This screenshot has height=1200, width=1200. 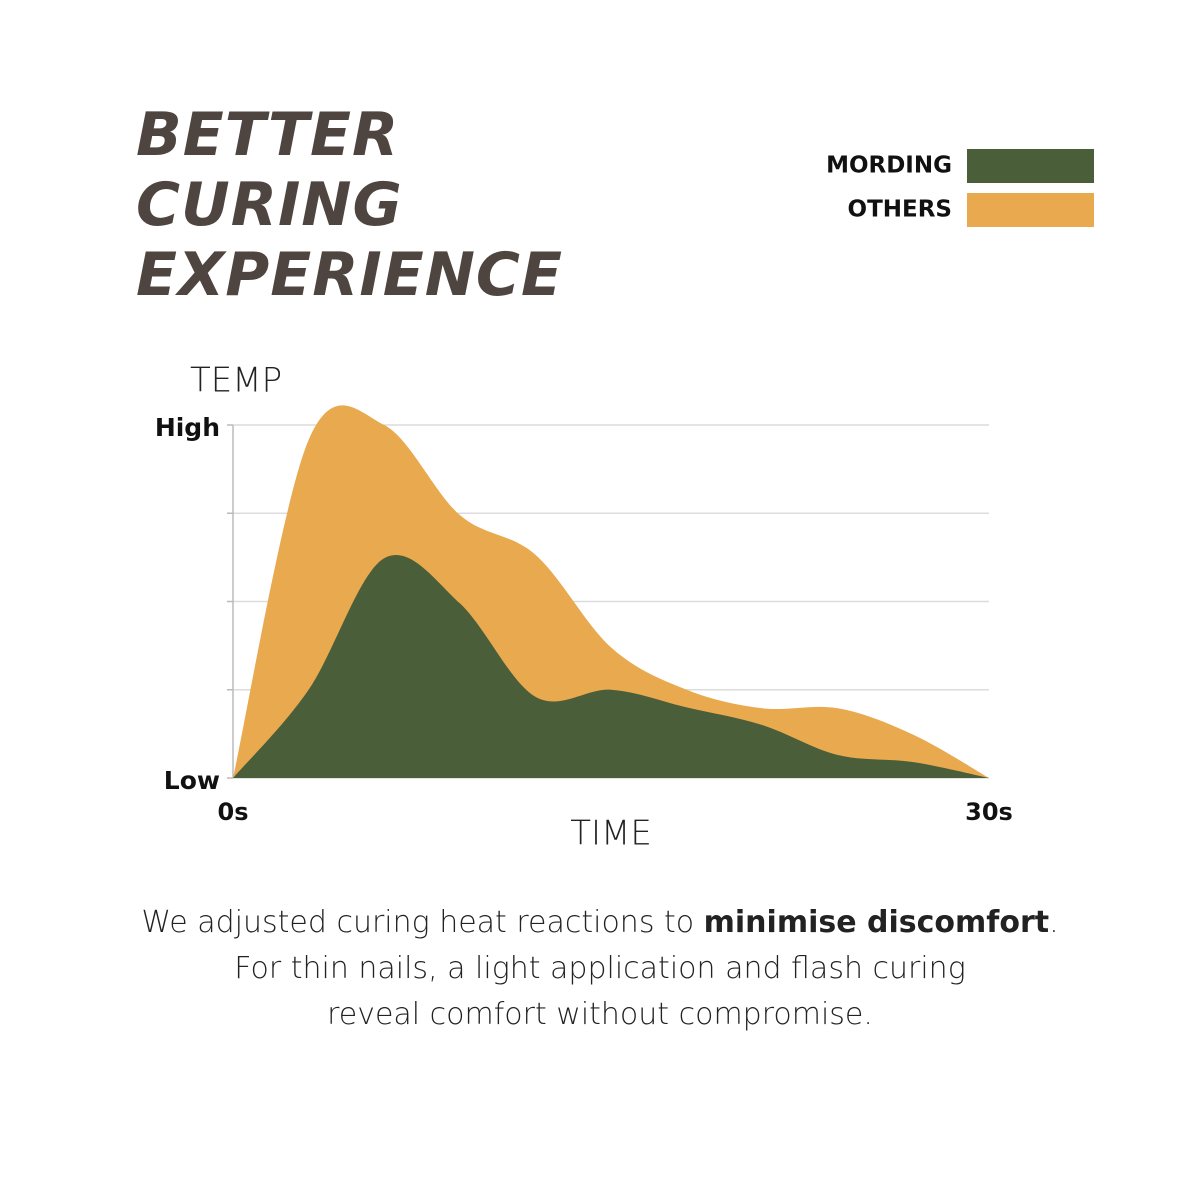 I want to click on chart-title: BETTER CURING EXPERIENCE, so click(x=349, y=205).